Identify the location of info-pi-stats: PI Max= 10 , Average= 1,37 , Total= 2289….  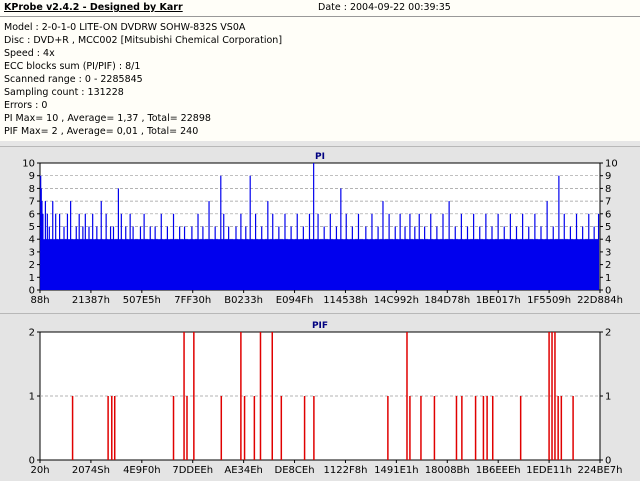
(107, 118).